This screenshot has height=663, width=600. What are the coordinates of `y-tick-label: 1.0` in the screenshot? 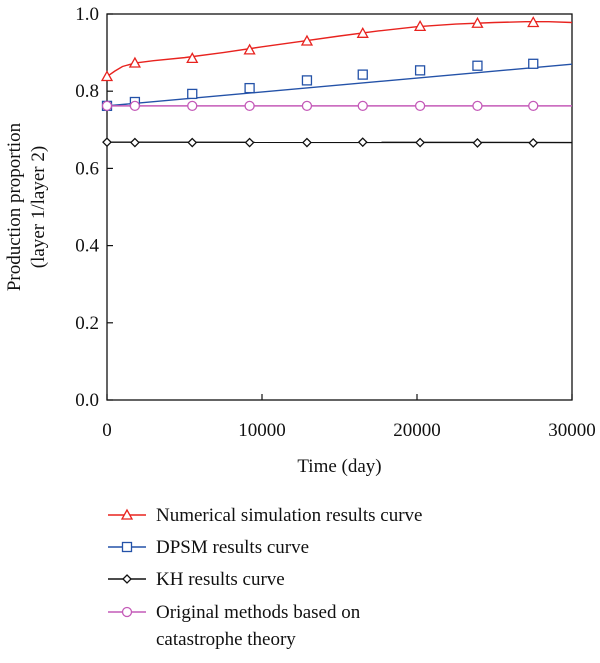 It's located at (87, 14).